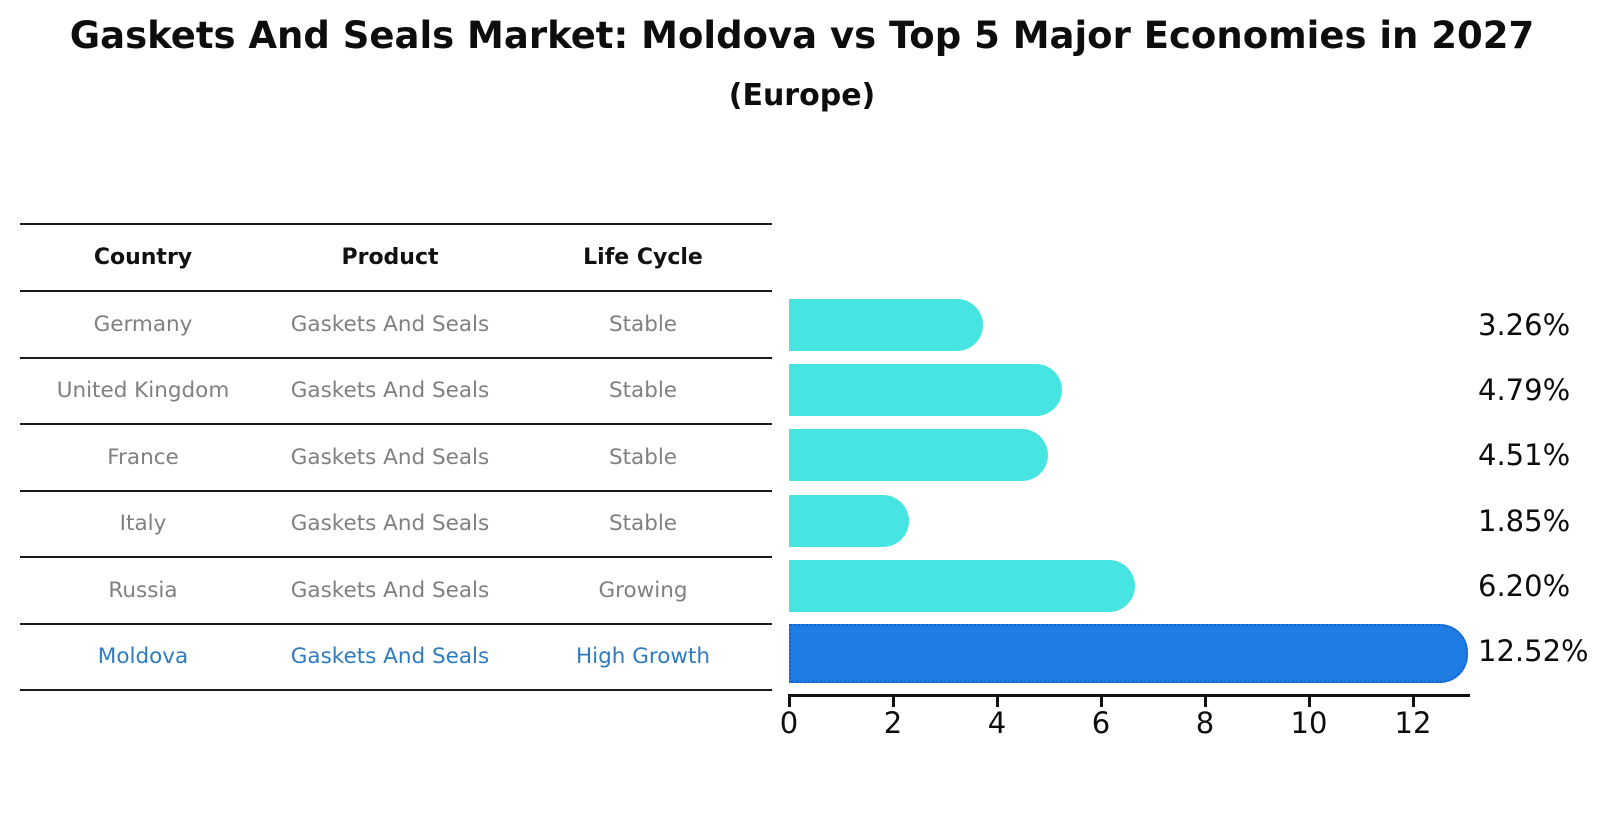  I want to click on table-header-row: Country Product Life Cycle, so click(396, 258).